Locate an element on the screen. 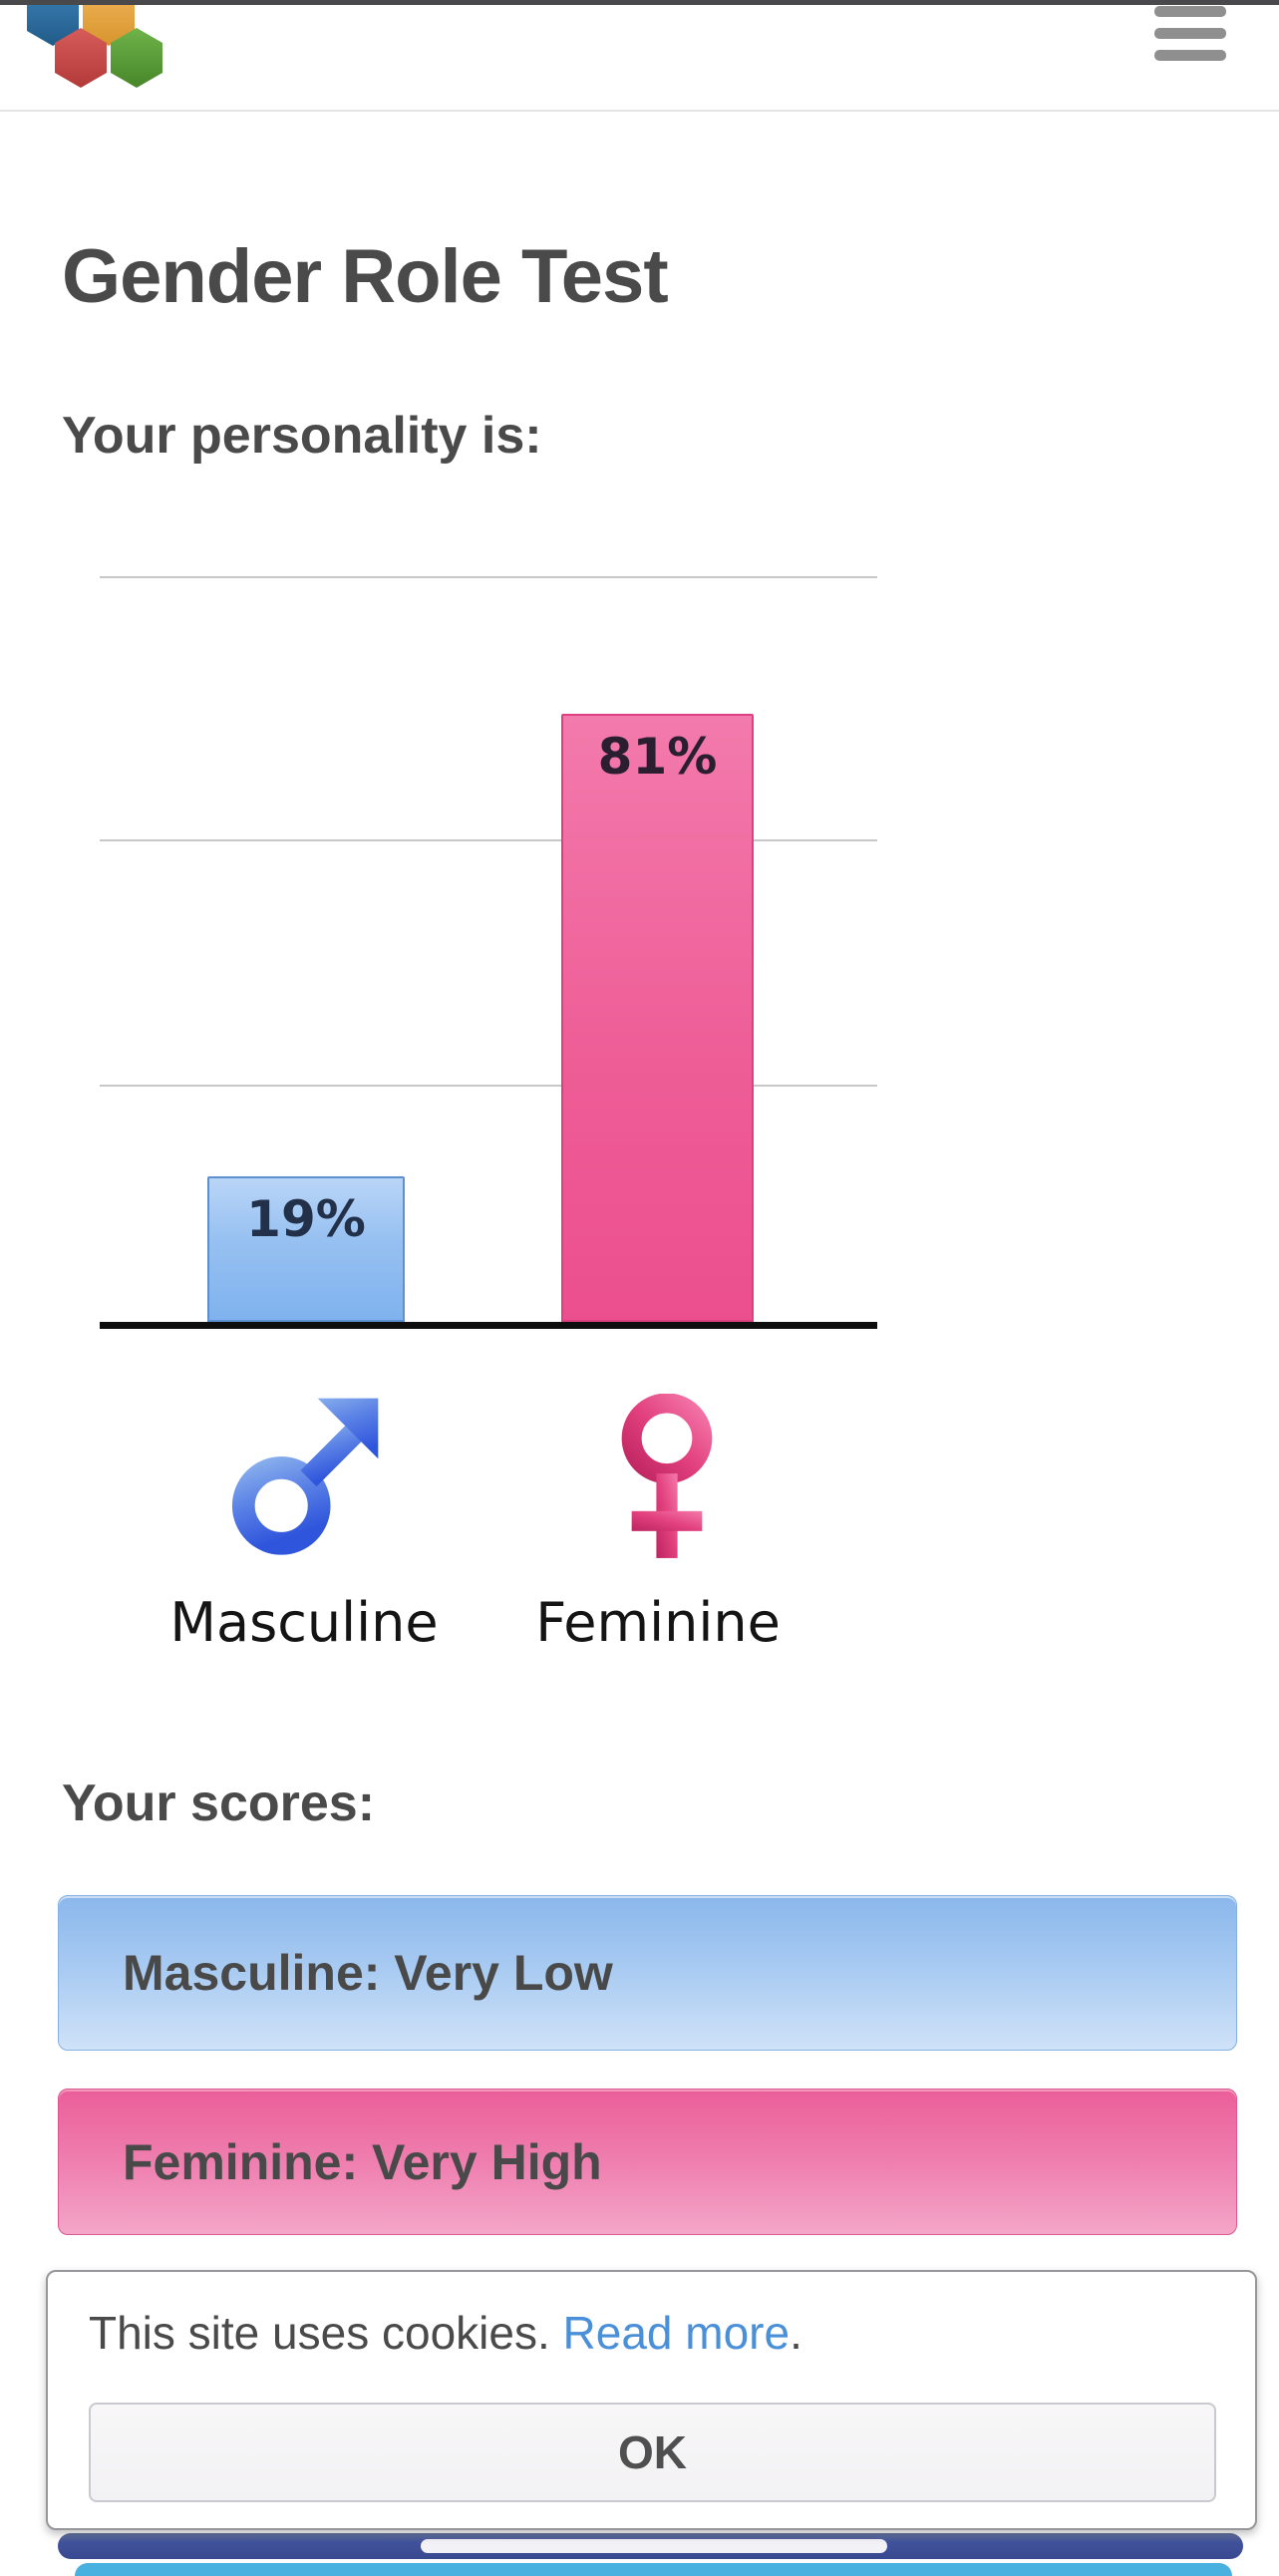 This screenshot has height=2576, width=1279. feminine-bar: 81% is located at coordinates (657, 1018).